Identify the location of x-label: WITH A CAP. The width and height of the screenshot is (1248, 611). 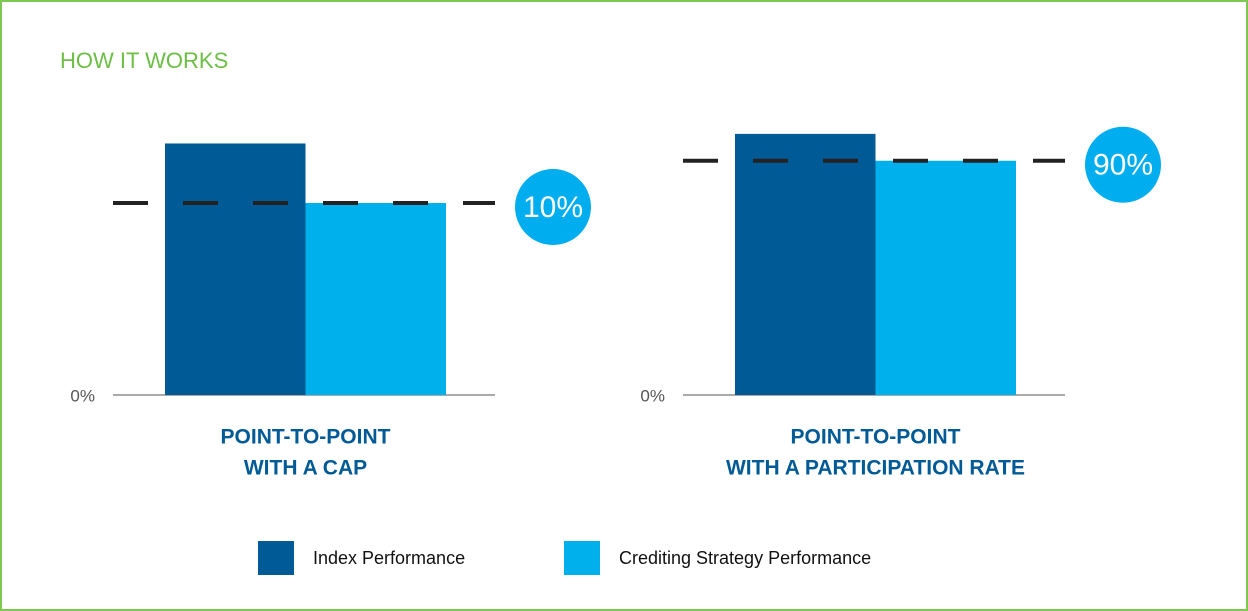
(305, 468).